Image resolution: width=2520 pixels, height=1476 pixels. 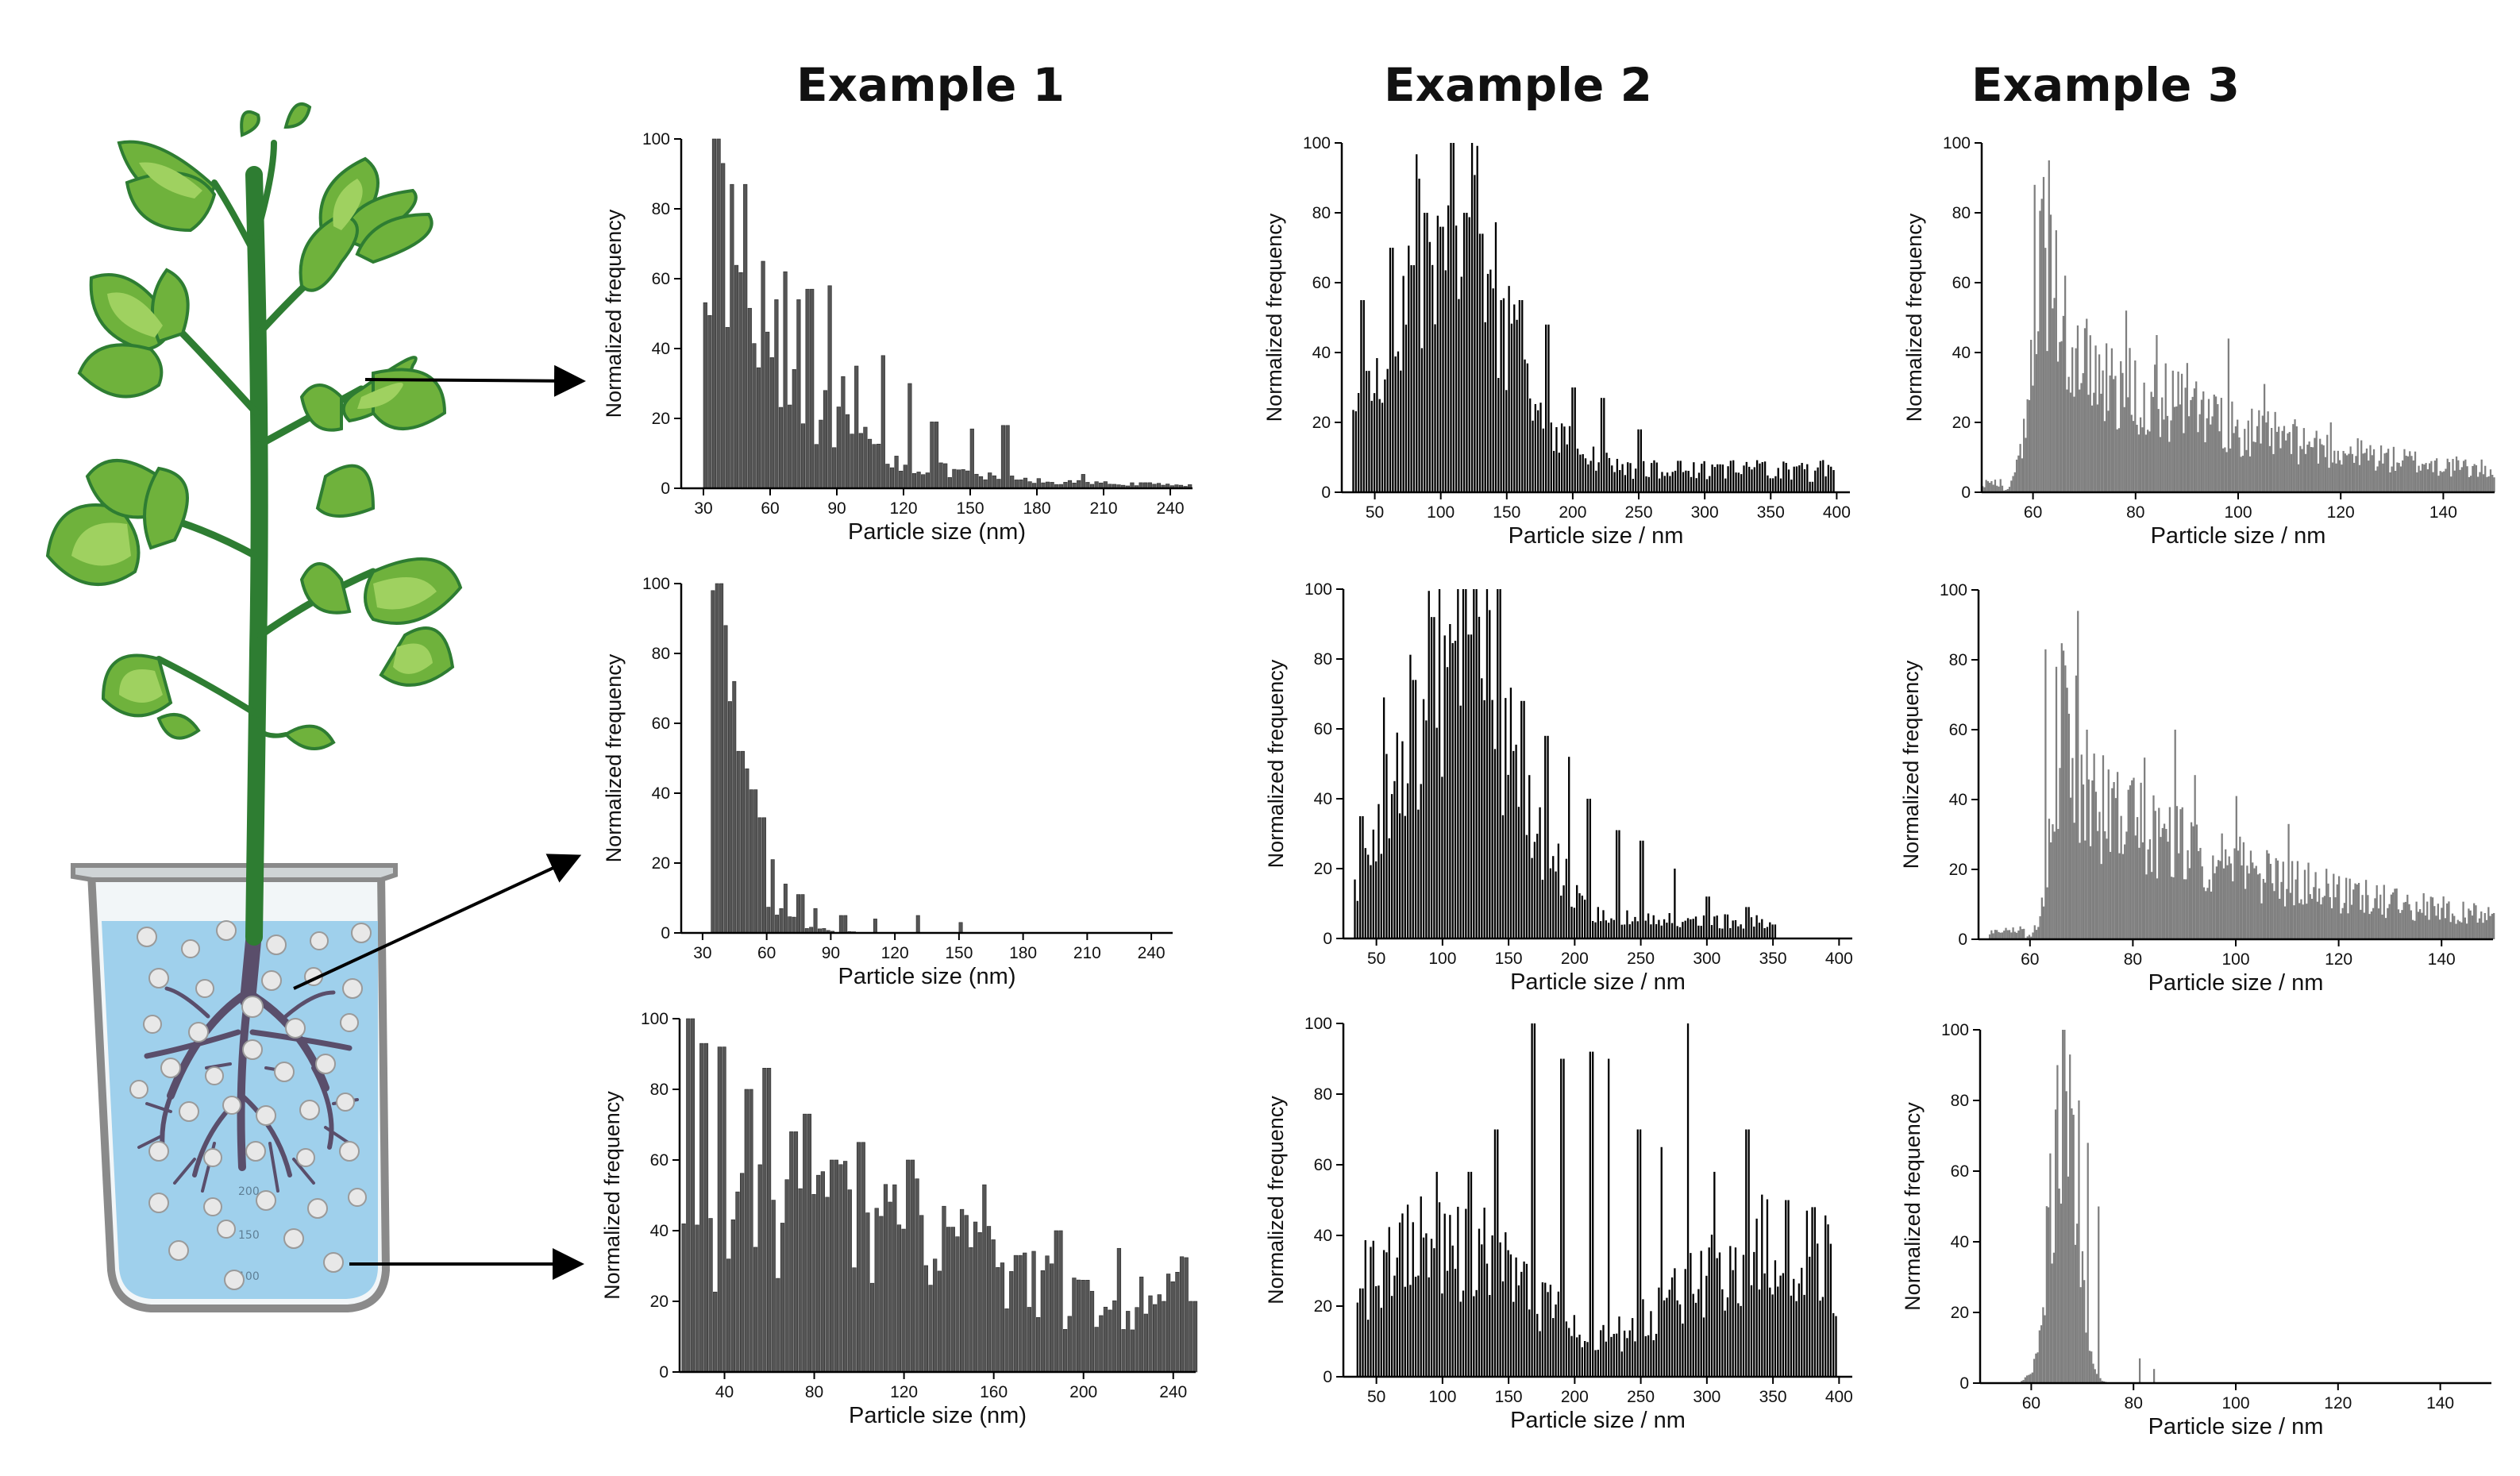 I want to click on x-tick-label: 50, so click(x=1376, y=1397).